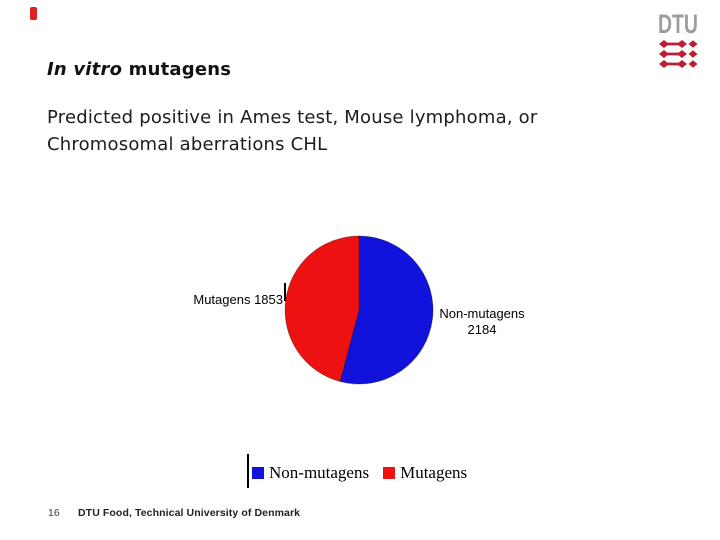 Image resolution: width=720 pixels, height=540 pixels. I want to click on dtu-emblem-icon, so click(678, 54).